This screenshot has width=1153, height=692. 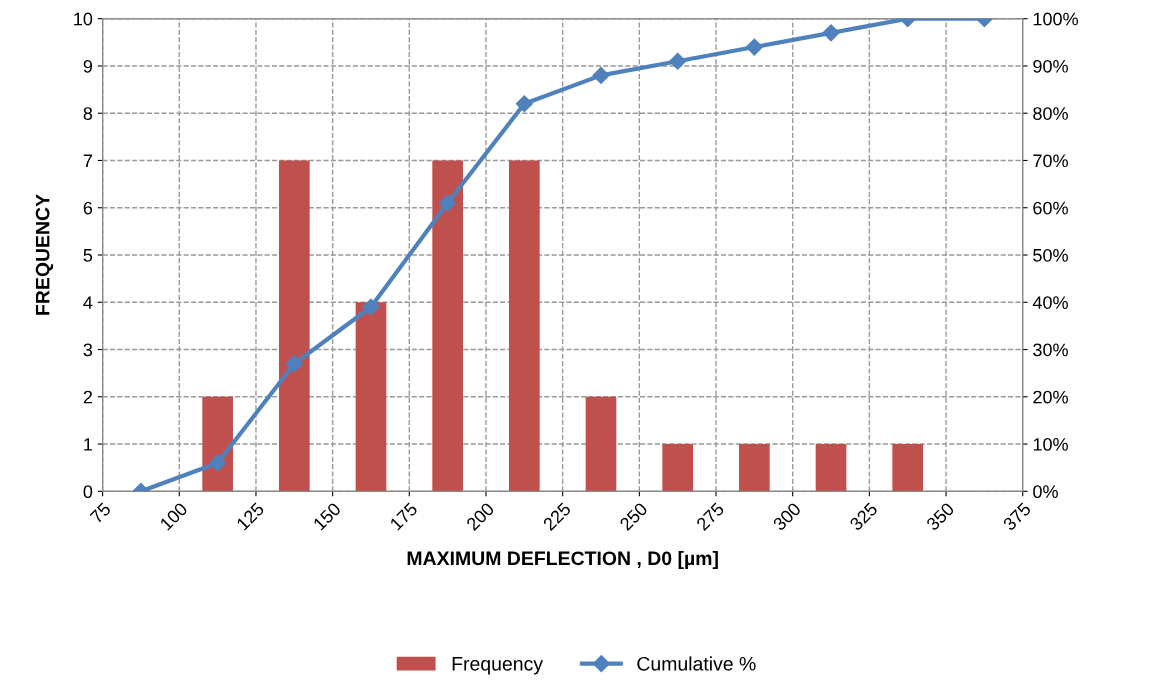 I want to click on y-tick-label: 0, so click(x=88, y=492).